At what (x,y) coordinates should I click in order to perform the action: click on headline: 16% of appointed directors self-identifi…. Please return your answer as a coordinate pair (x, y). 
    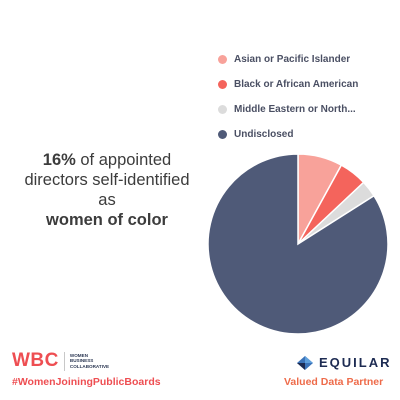
    Looking at the image, I should click on (107, 190).